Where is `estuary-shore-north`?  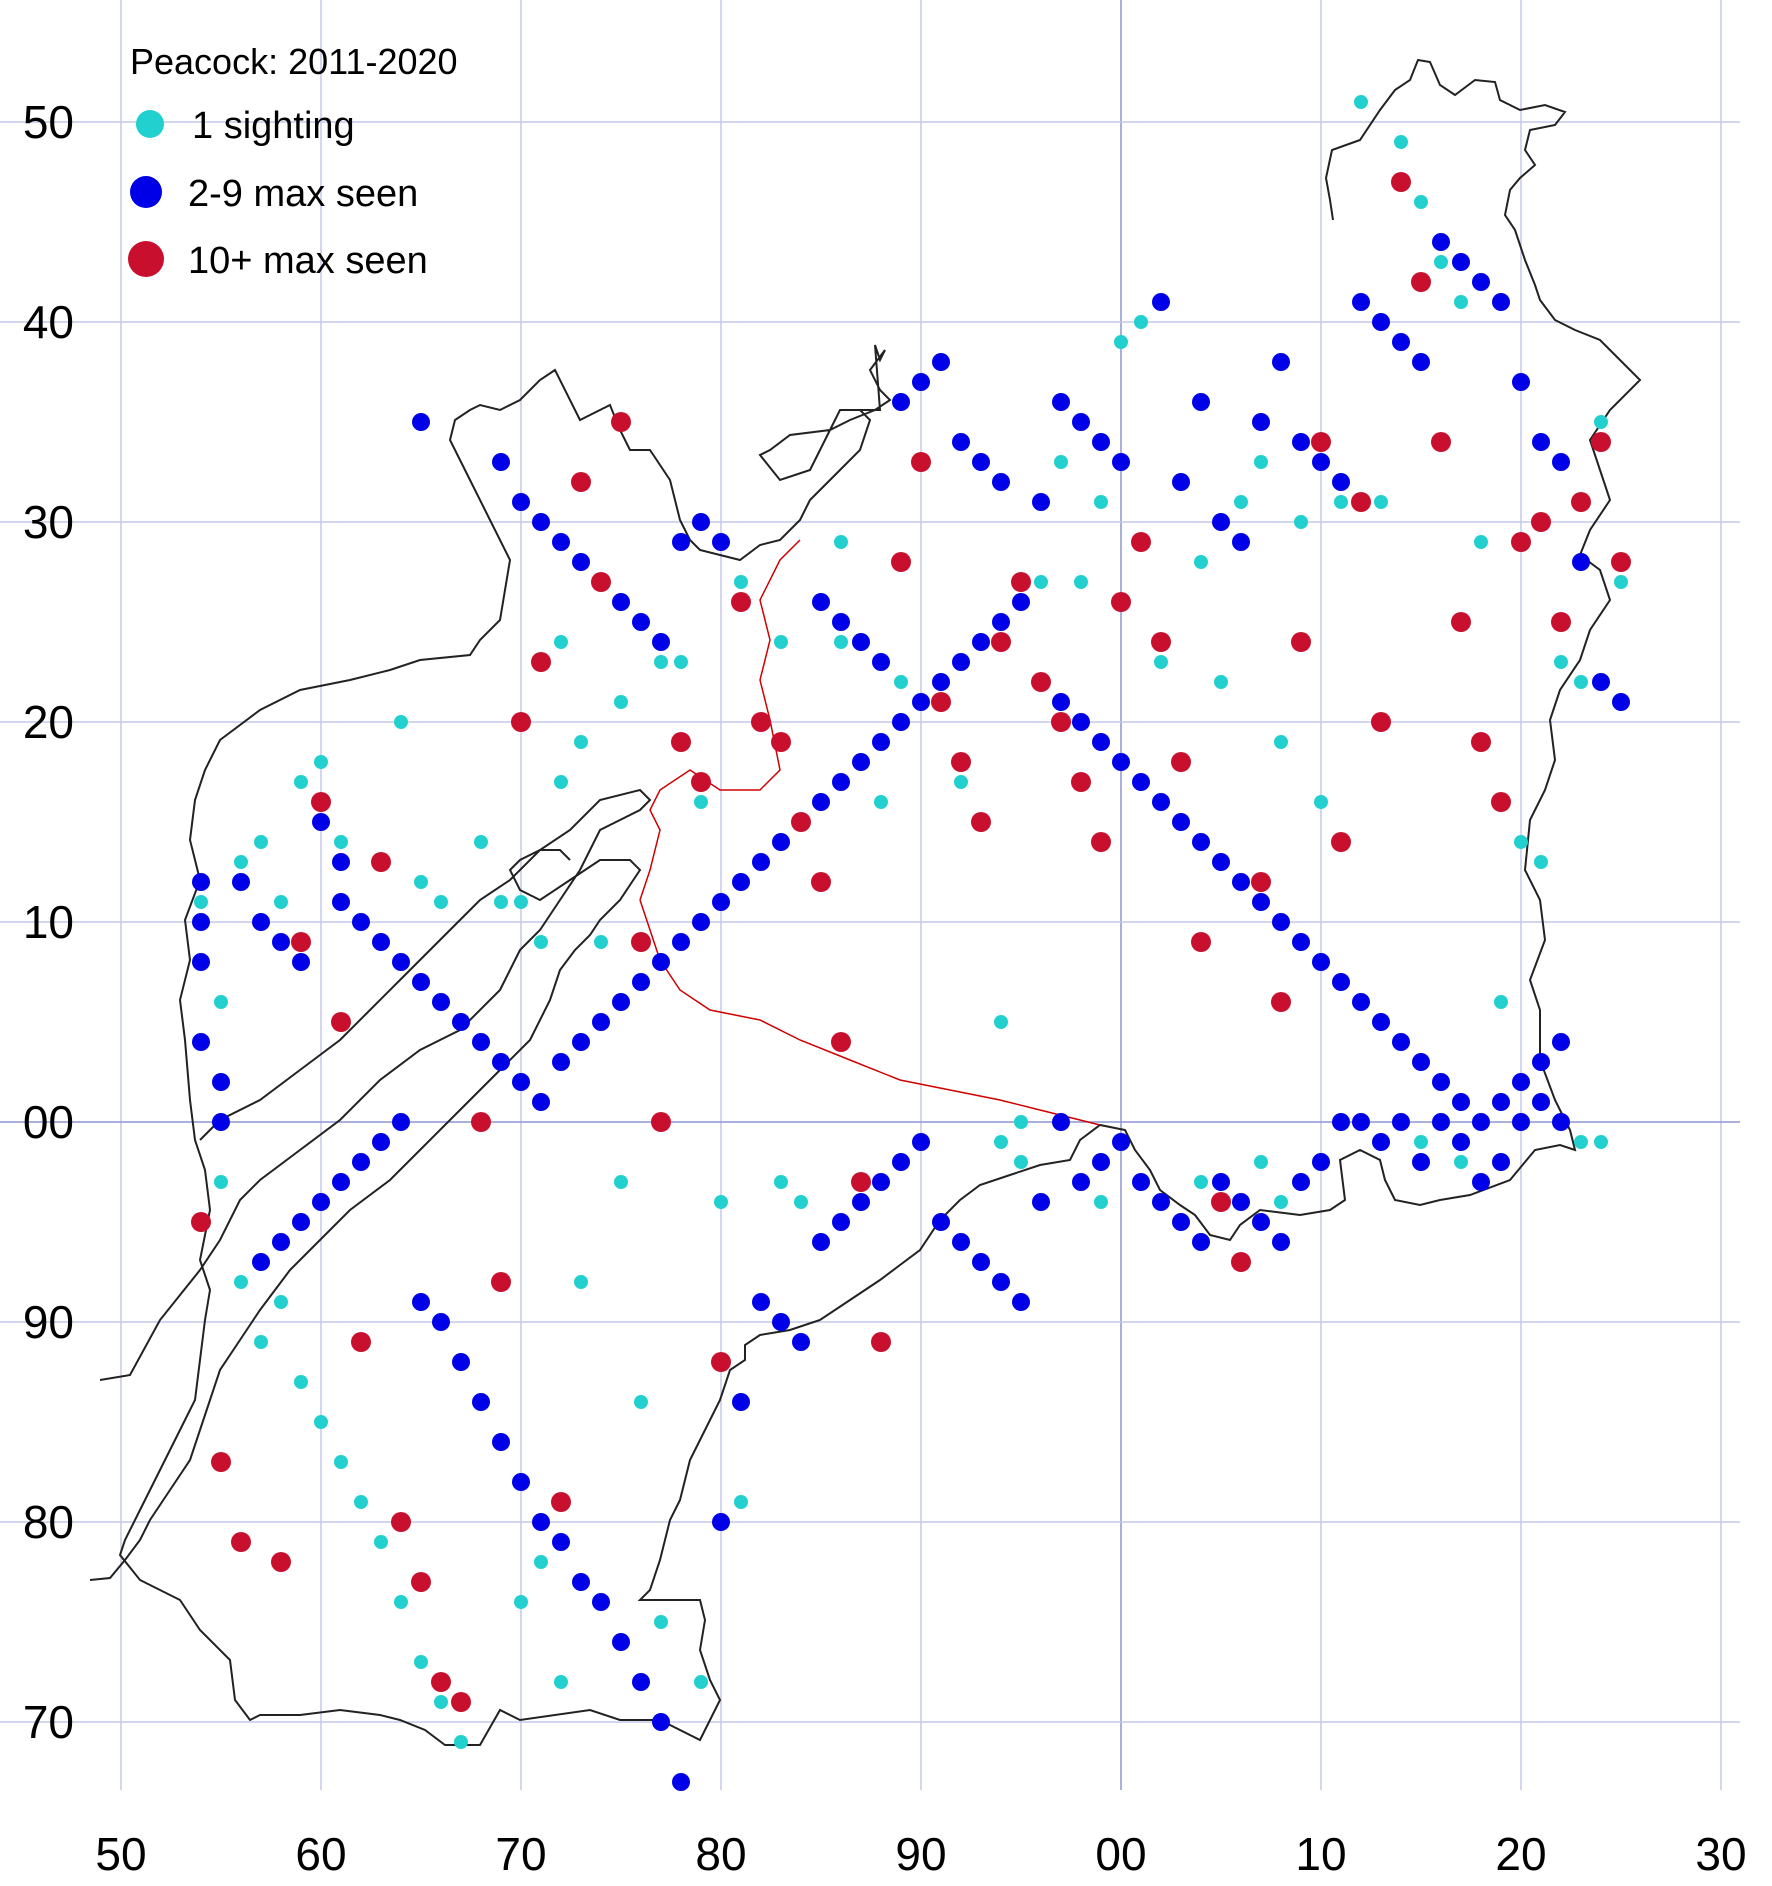 estuary-shore-north is located at coordinates (375, 1084).